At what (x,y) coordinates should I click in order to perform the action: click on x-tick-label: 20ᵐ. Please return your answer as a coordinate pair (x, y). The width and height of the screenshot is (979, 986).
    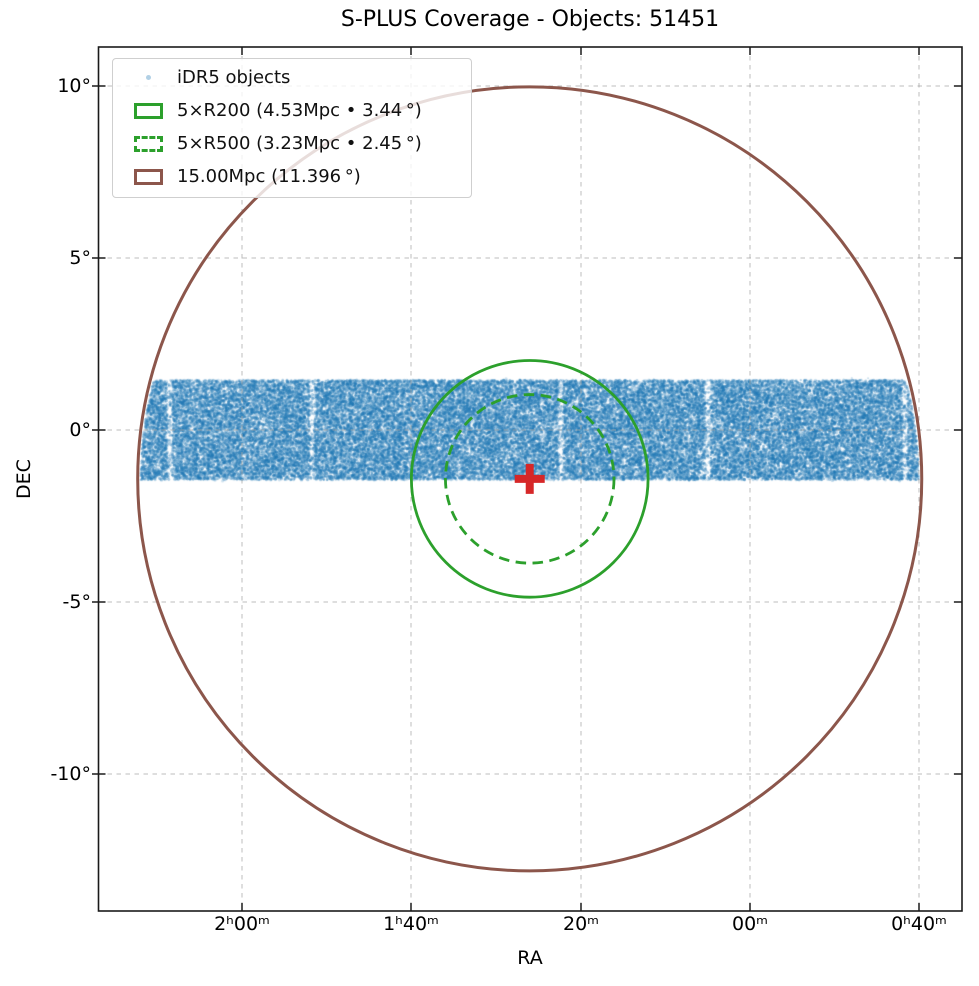
    Looking at the image, I should click on (580, 924).